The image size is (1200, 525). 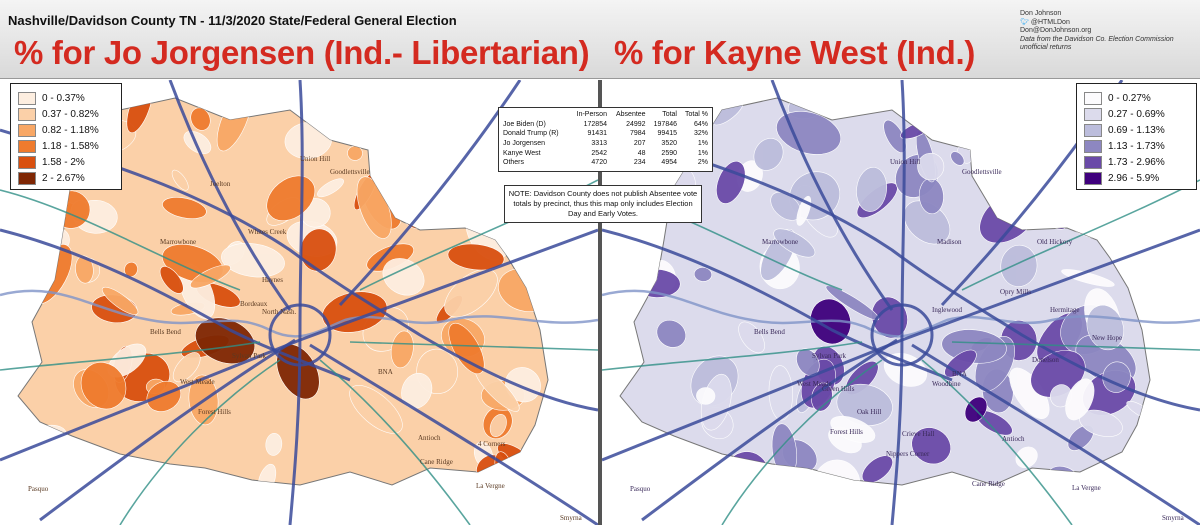 I want to click on results-cell: 64%, so click(x=700, y=124).